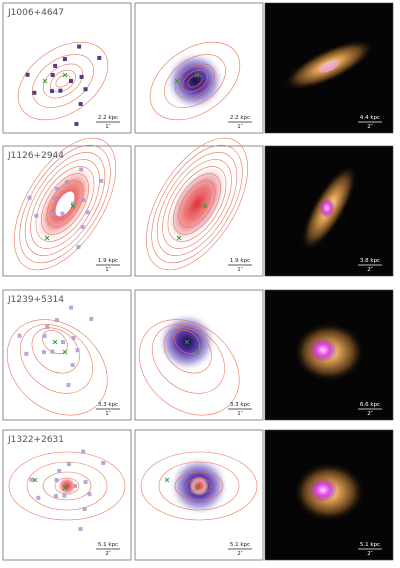 The width and height of the screenshot is (400, 568). I want to click on panel: 5.1 kpc 2″, so click(199, 495).